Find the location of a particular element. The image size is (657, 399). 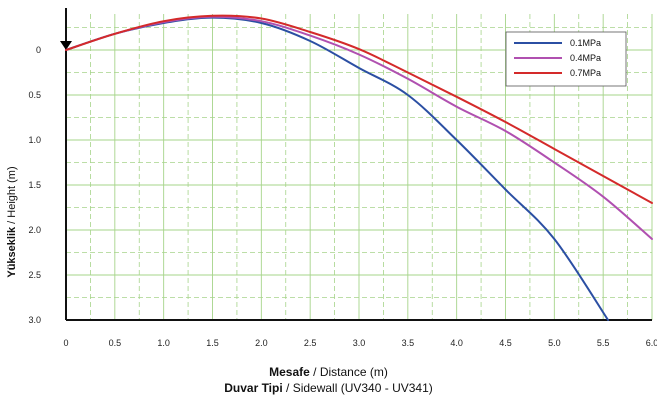

y-tick-label: 3.0 is located at coordinates (34, 320).